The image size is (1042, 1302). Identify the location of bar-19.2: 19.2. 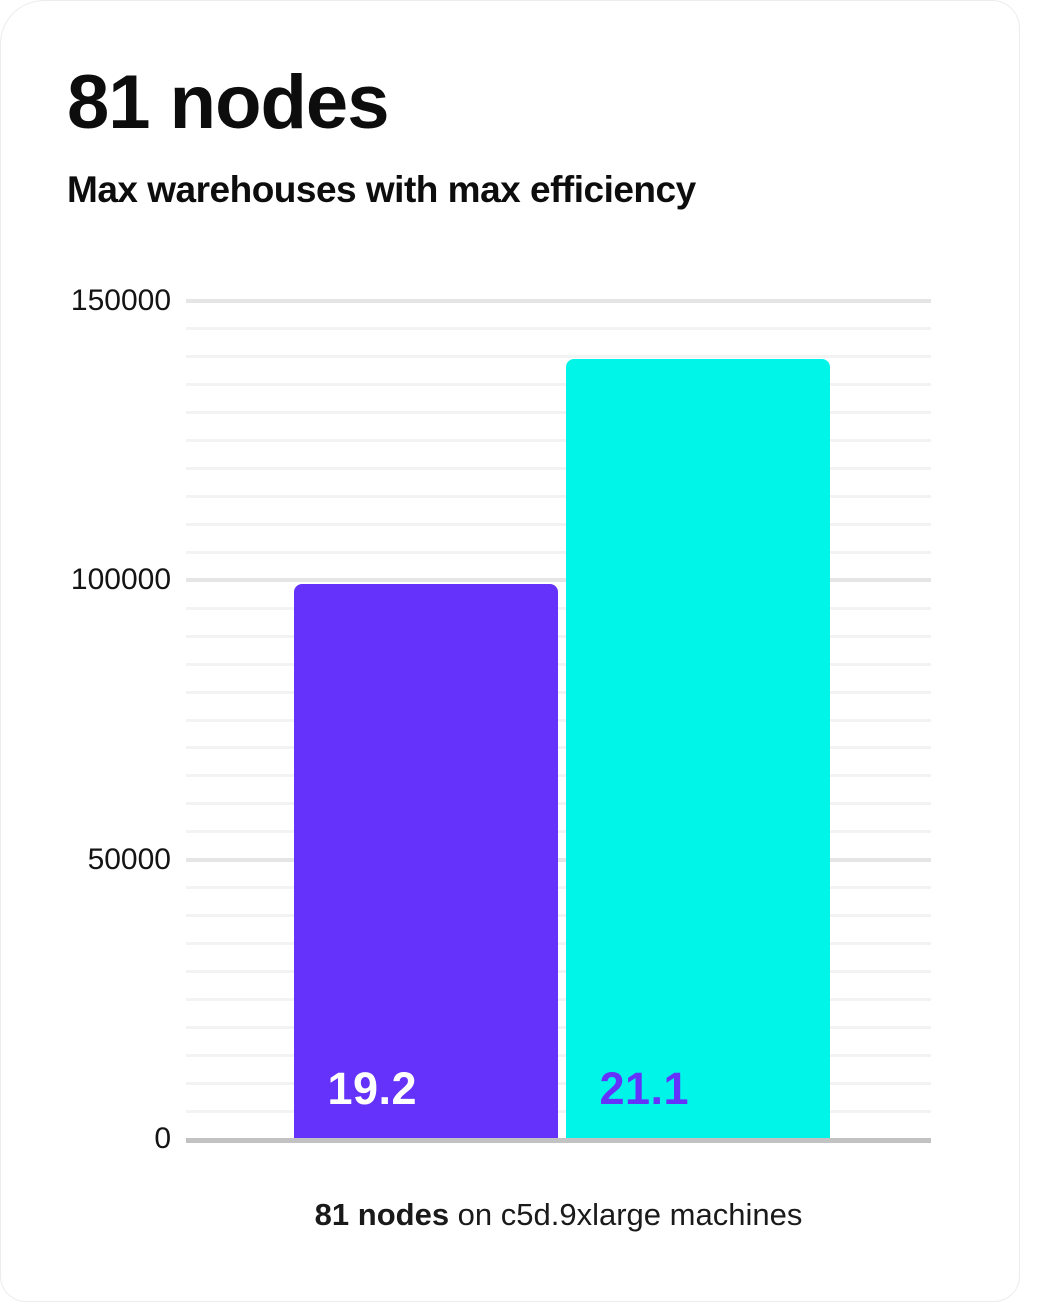
(425, 861).